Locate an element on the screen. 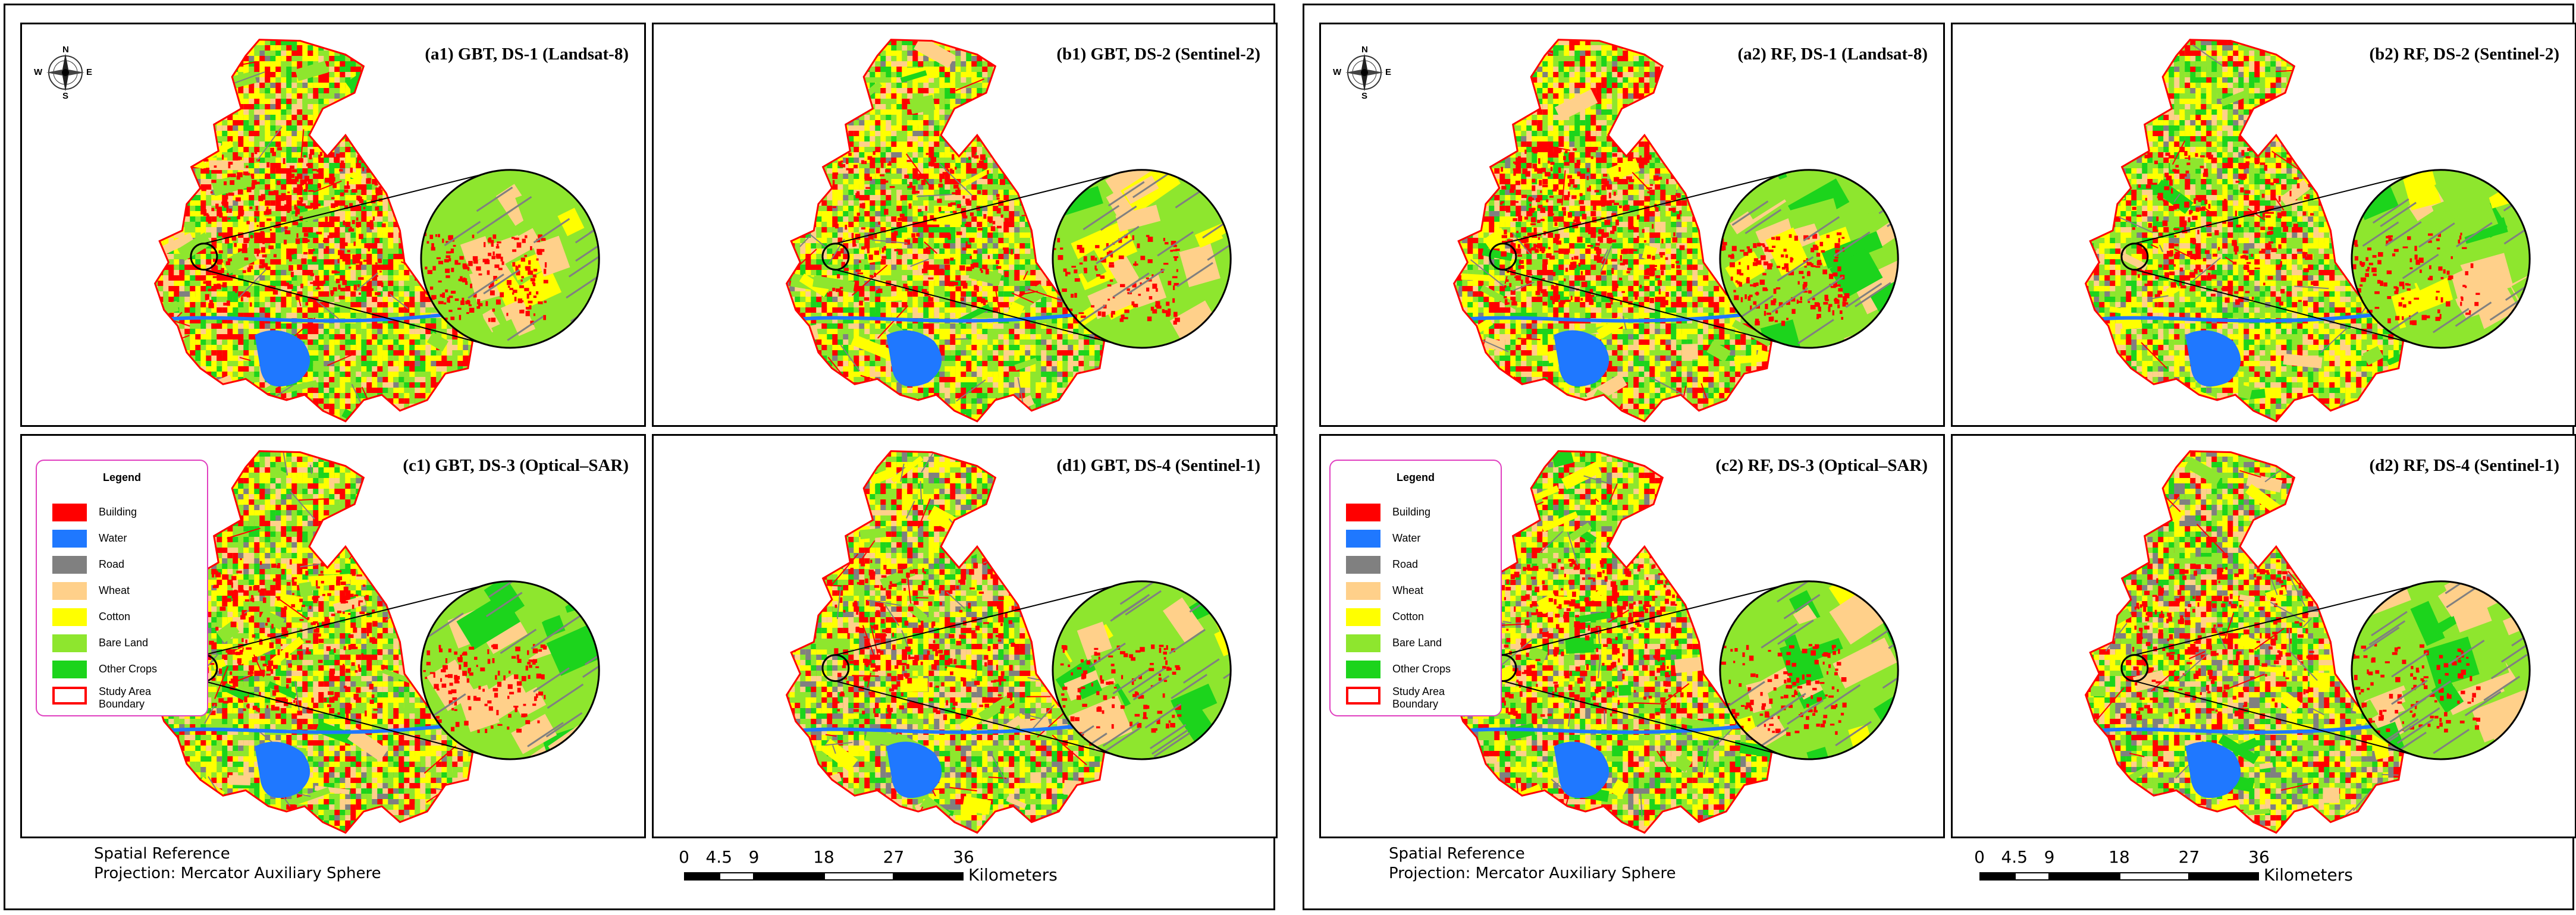 The width and height of the screenshot is (2576, 915). land-cover-classes is located at coordinates (945, 642).